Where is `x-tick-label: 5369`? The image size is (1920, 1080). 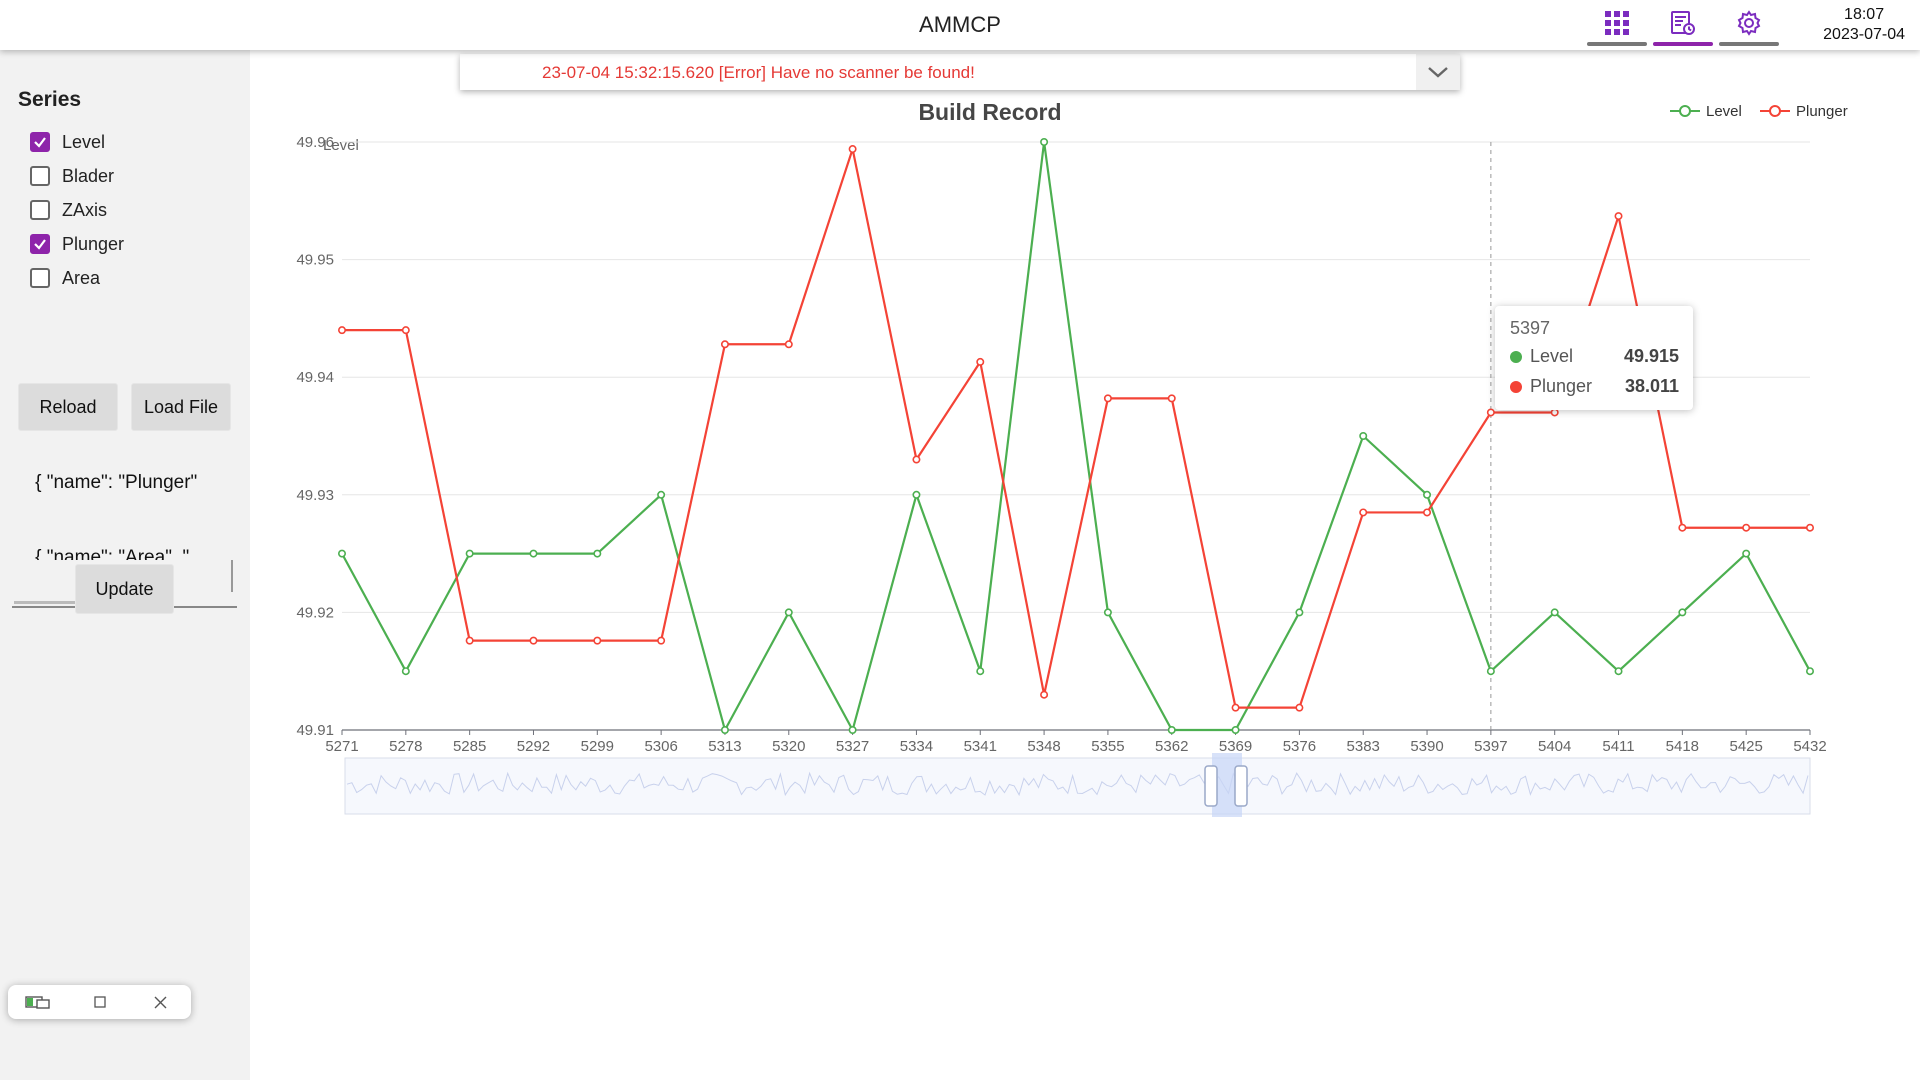 x-tick-label: 5369 is located at coordinates (1235, 746).